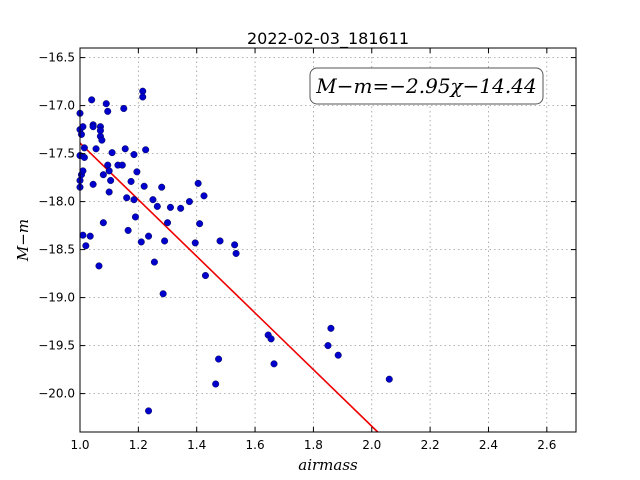 The width and height of the screenshot is (640, 480). Describe the element at coordinates (56, 298) in the screenshot. I see `y-tick-label: −19.0` at that location.